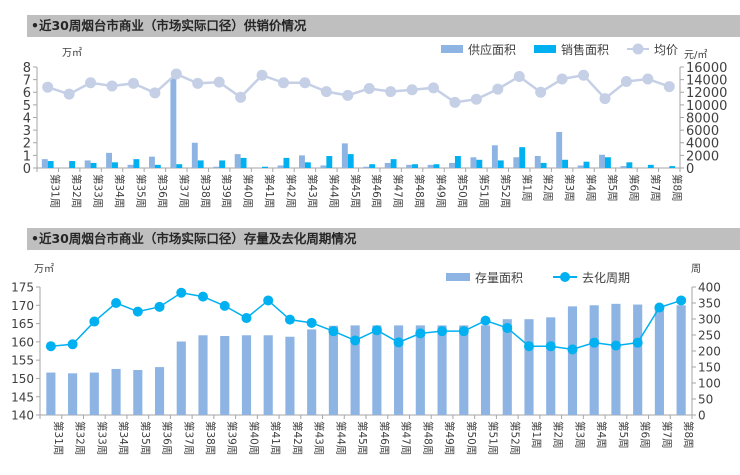 The height and width of the screenshot is (475, 740). What do you see at coordinates (319, 438) in the screenshot?
I see `x-axis-tick-label: 第43周` at bounding box center [319, 438].